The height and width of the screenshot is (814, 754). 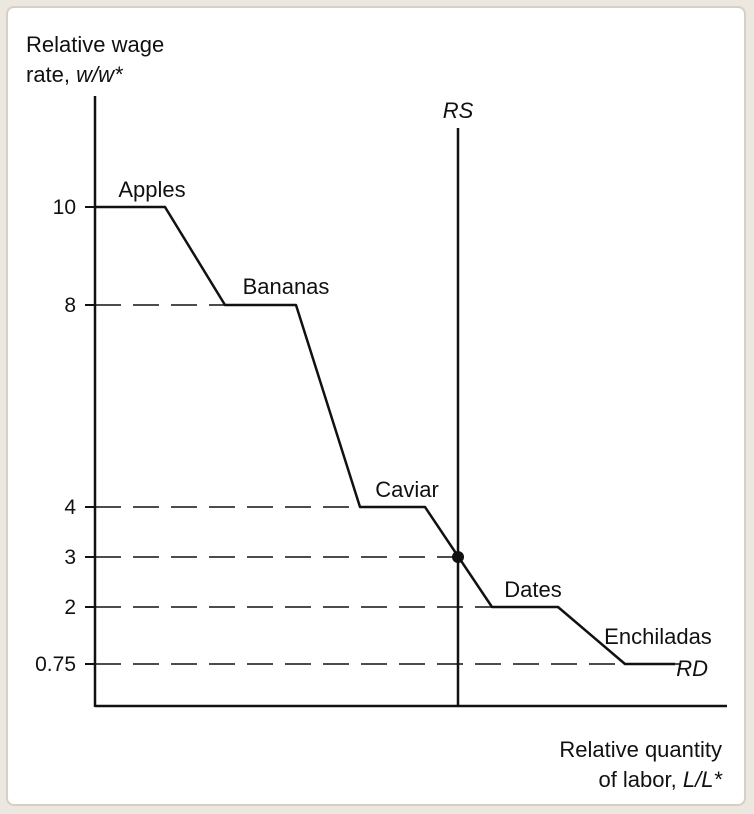 What do you see at coordinates (458, 557) in the screenshot?
I see `equilibrium-point` at bounding box center [458, 557].